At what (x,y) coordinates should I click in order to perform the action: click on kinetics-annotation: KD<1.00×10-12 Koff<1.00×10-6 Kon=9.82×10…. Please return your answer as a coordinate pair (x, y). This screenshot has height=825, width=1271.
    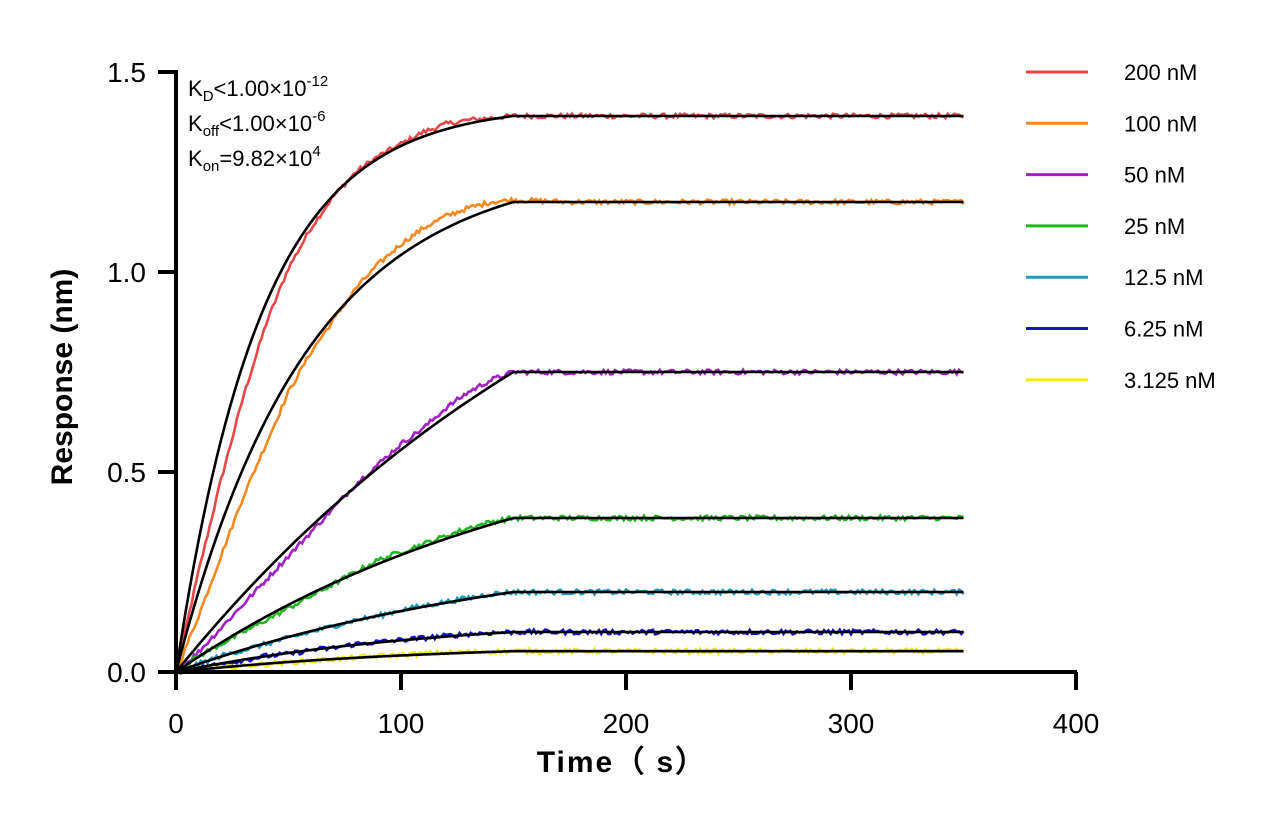
    Looking at the image, I should click on (258, 124).